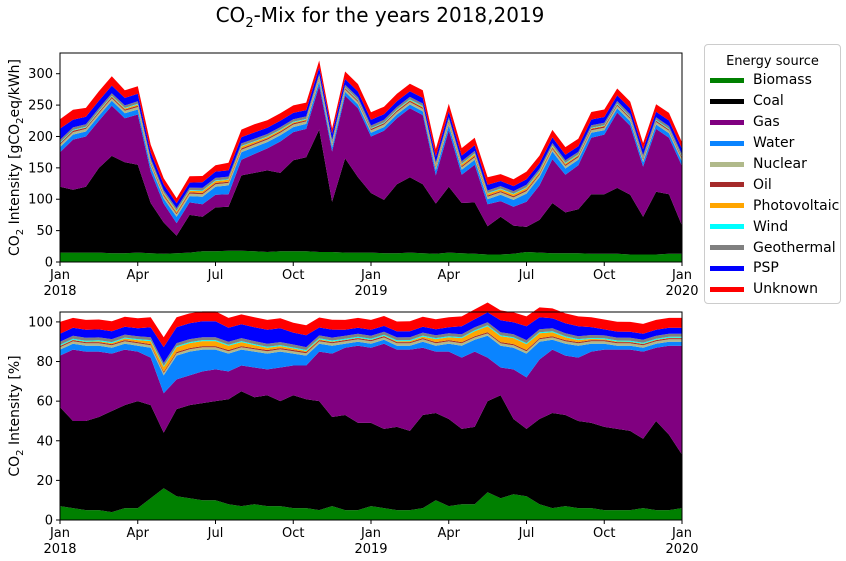 The height and width of the screenshot is (561, 846). I want to click on legend-label: Nuclear, so click(780, 164).